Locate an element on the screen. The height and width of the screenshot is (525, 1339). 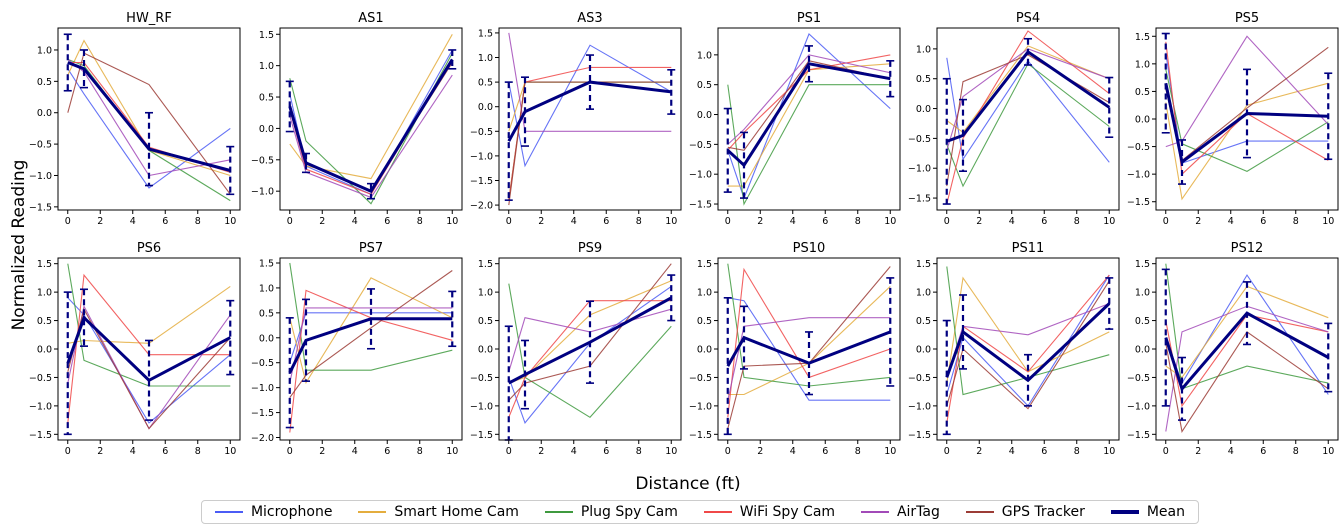
legend-label: GPS Tracker is located at coordinates (1043, 512).